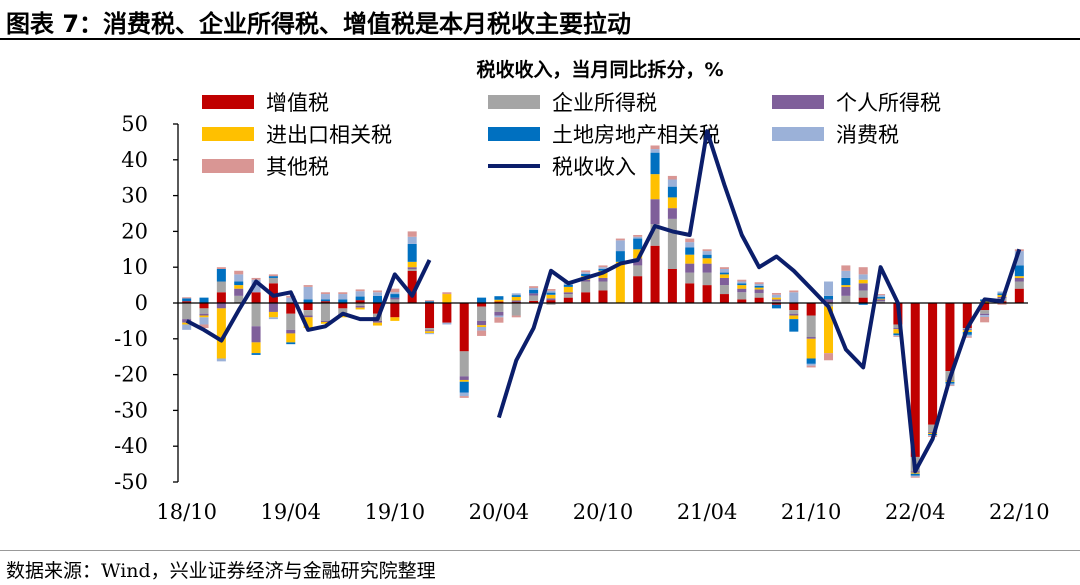 This screenshot has height=585, width=1080. I want to click on y-tick-label: 30, so click(134, 196).